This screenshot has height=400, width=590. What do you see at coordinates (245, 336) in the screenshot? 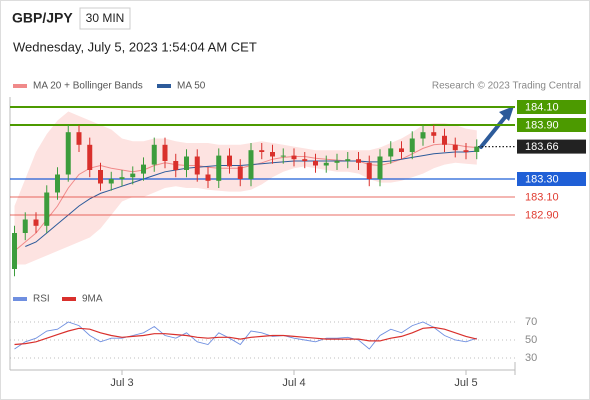
I see `rsi-line` at bounding box center [245, 336].